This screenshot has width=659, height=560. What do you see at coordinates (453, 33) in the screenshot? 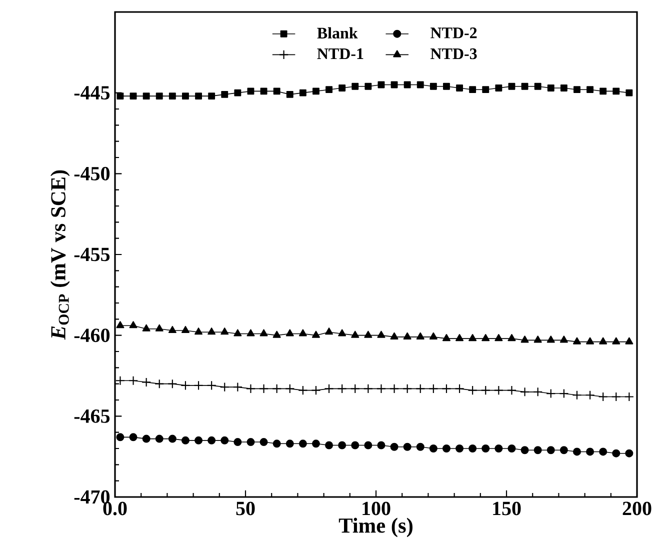
I see `legend-label: NTD-2` at bounding box center [453, 33].